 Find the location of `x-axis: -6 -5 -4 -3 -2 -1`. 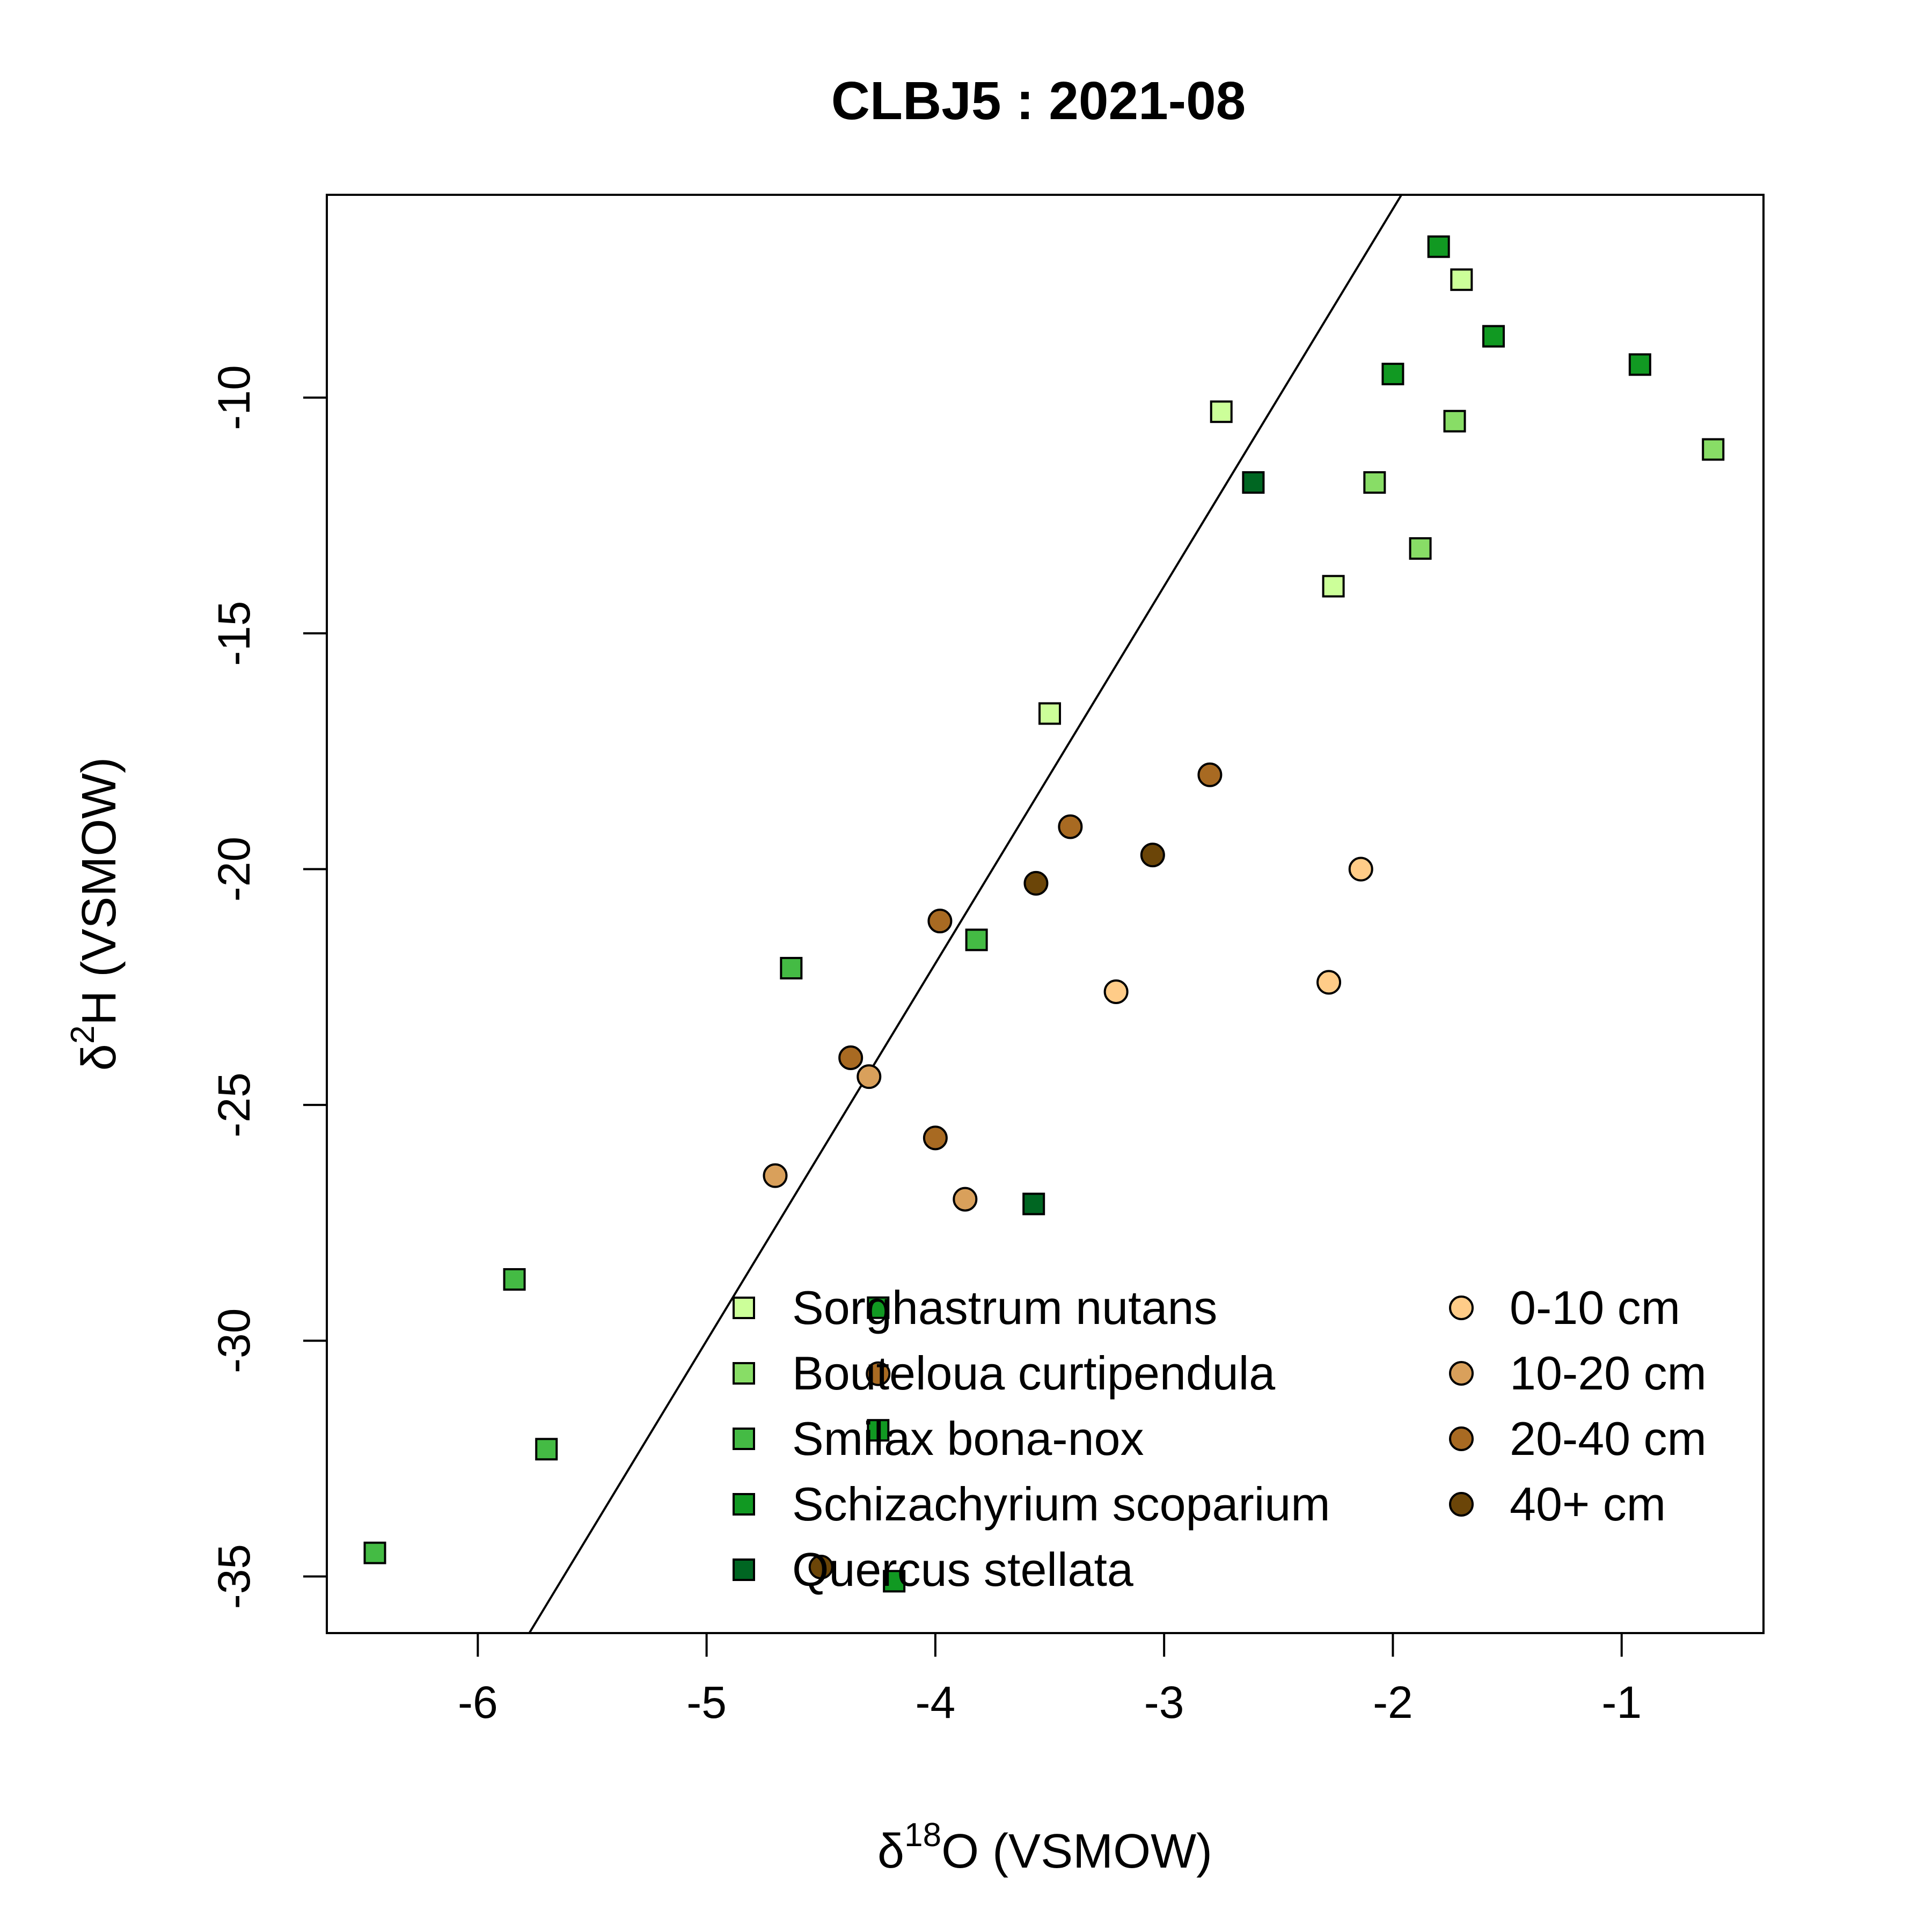

x-axis: -6 -5 -4 -3 -2 -1 is located at coordinates (1050, 1680).